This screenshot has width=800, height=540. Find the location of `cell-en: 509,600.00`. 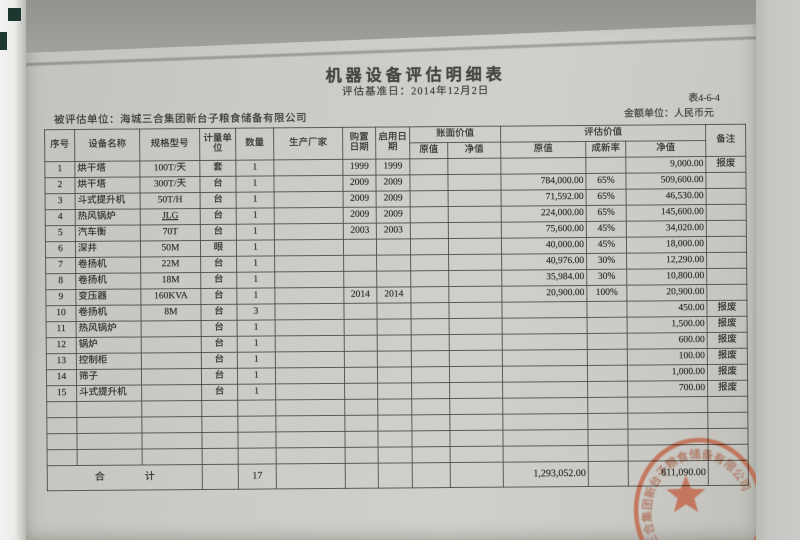

cell-en: 509,600.00 is located at coordinates (666, 181).